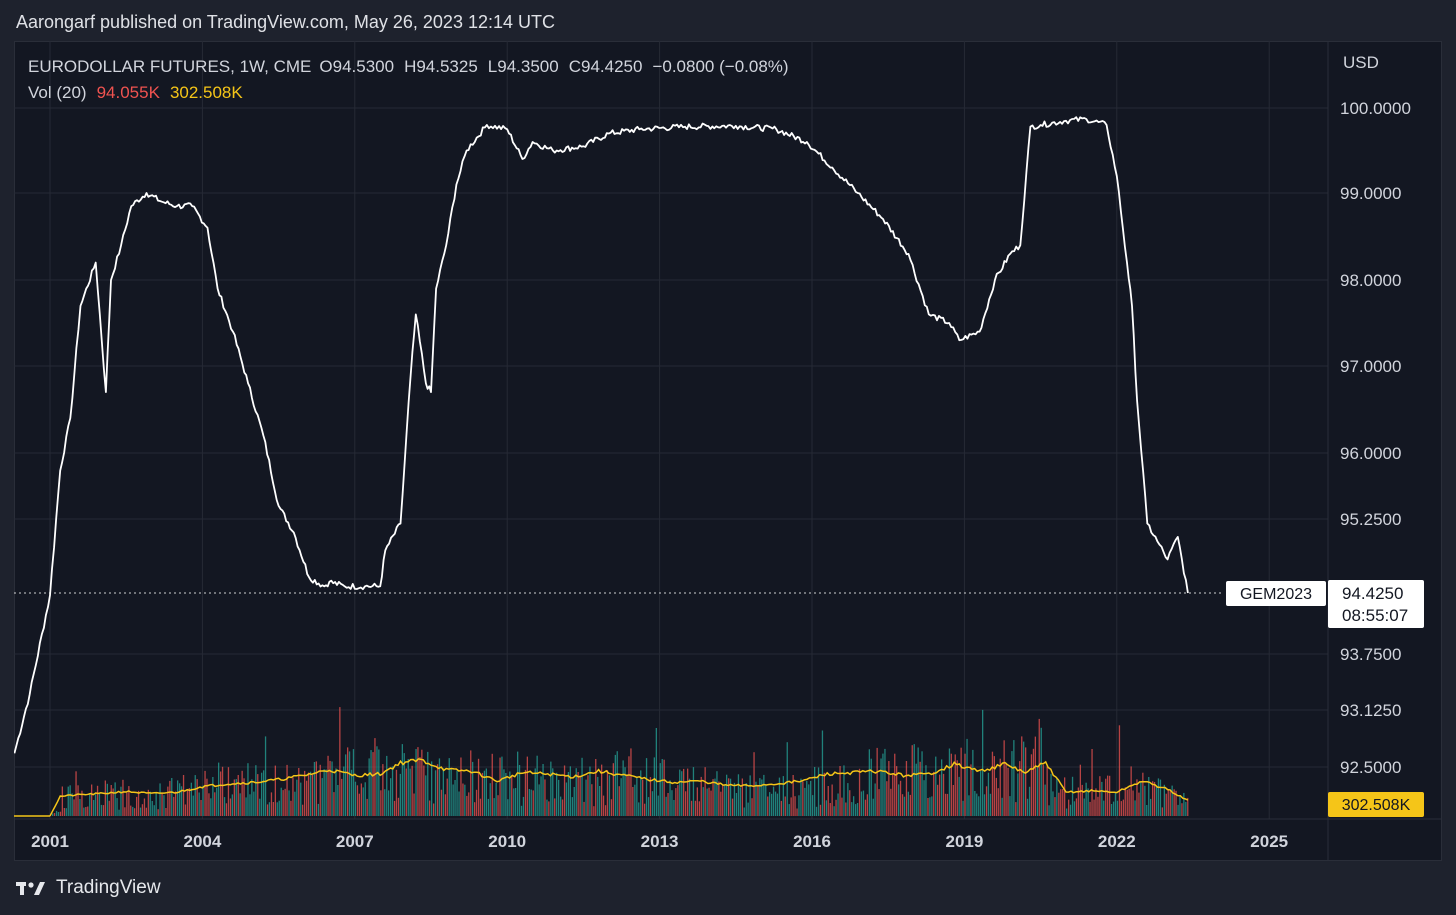 This screenshot has width=1456, height=915. What do you see at coordinates (492, 66) in the screenshot?
I see `legend-l-label: L` at bounding box center [492, 66].